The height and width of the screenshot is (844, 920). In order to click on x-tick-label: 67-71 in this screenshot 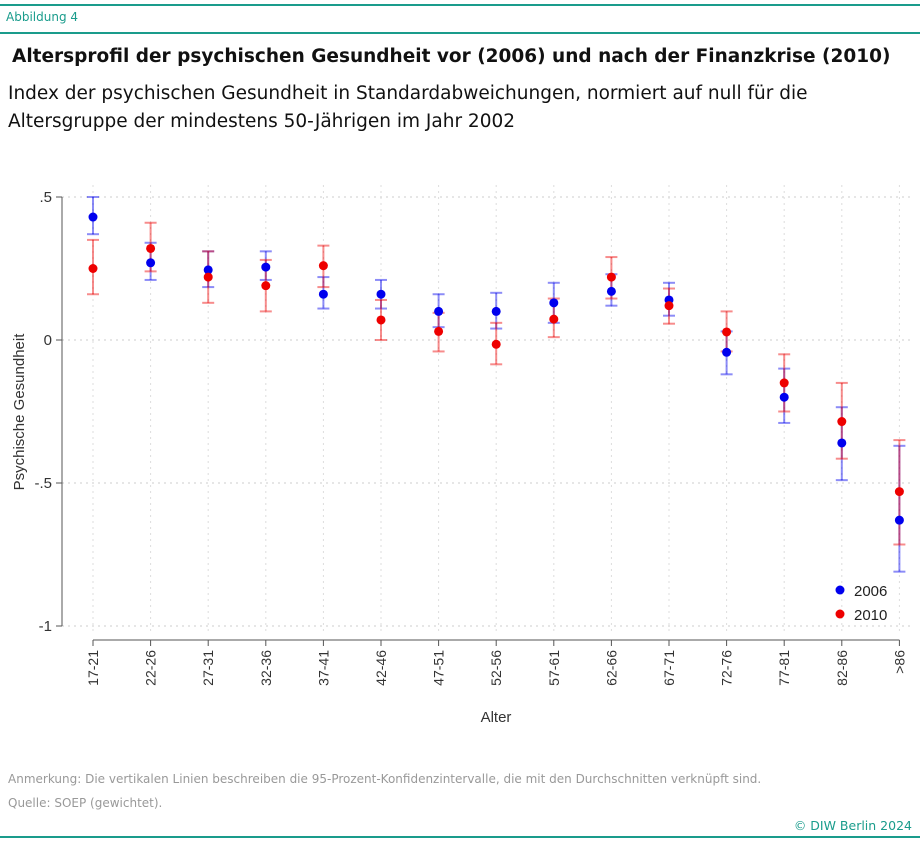, I will do `click(669, 668)`.